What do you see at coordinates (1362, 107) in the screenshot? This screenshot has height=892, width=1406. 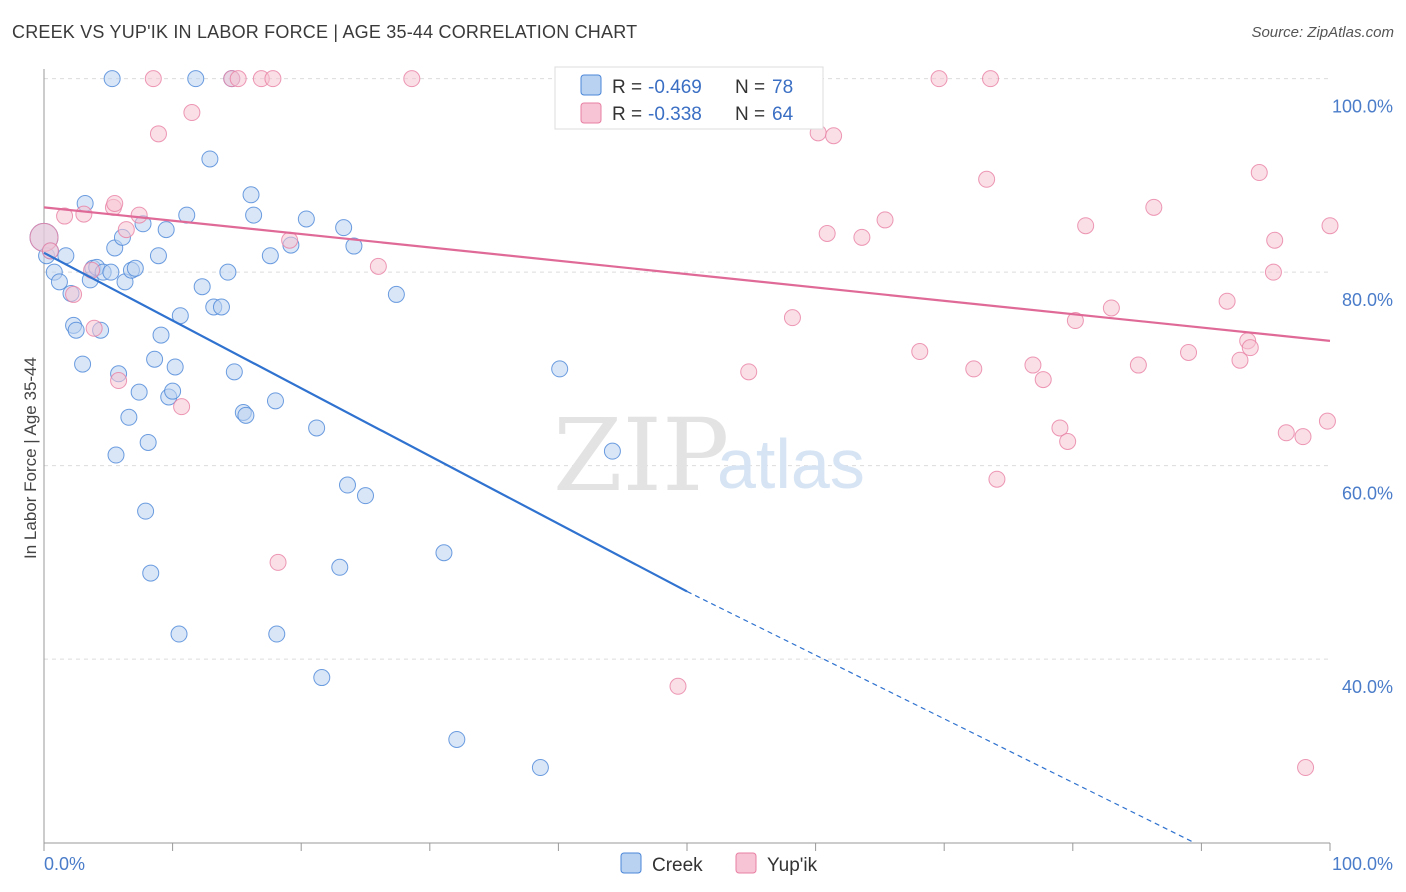 I see `y-tick-label-3: 100.0%` at bounding box center [1362, 107].